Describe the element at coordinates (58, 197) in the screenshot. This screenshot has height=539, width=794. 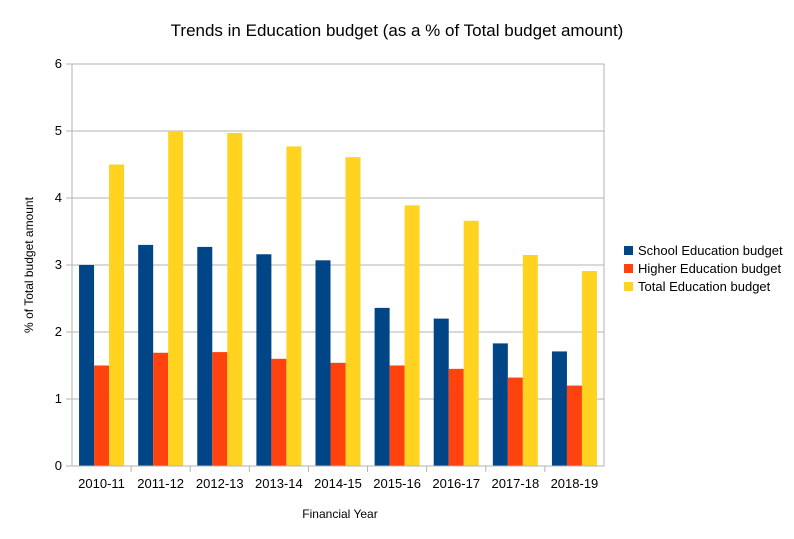
I see `y-tick-label: 4` at that location.